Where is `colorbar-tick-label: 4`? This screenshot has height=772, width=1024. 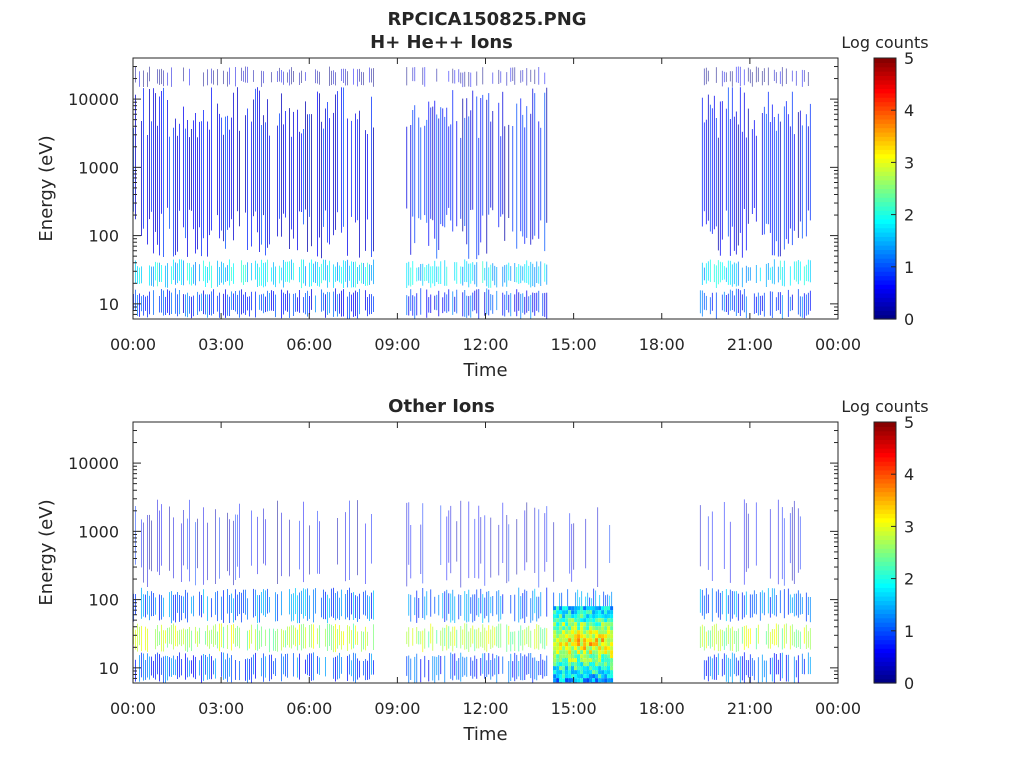 colorbar-tick-label: 4 is located at coordinates (909, 110).